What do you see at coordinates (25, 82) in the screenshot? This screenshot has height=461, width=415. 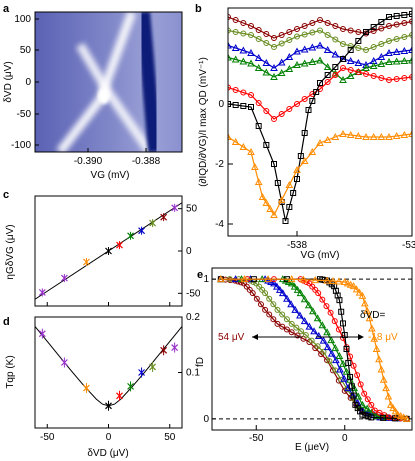 I see `panel-a-yticks: 100 50 0 -50 -100` at bounding box center [25, 82].